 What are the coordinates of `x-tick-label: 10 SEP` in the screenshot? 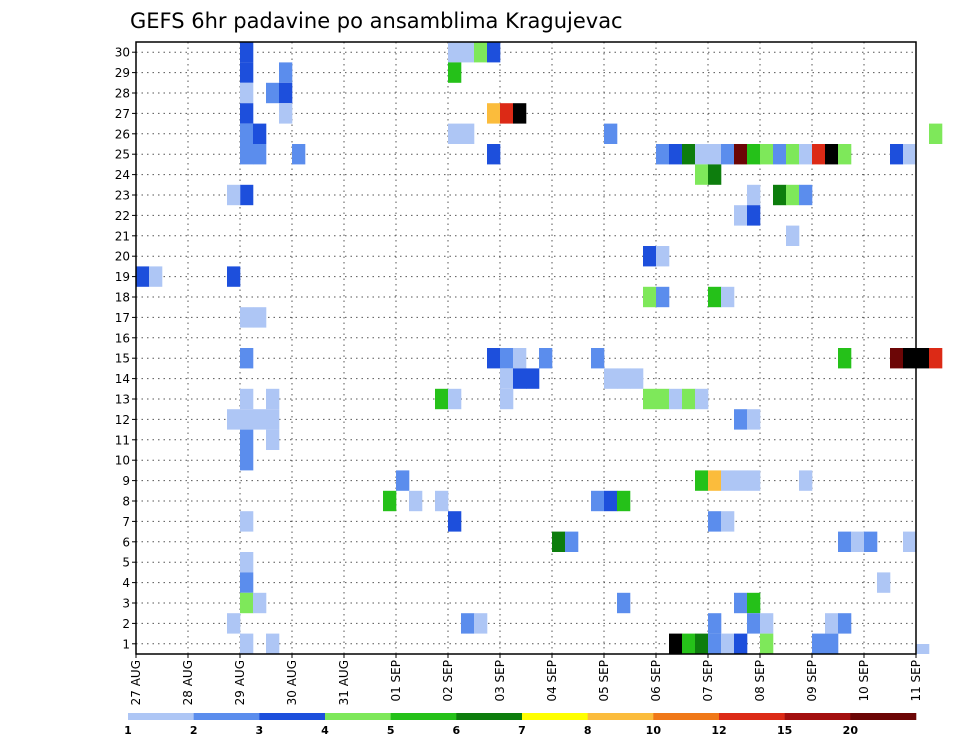 It's located at (864, 681).